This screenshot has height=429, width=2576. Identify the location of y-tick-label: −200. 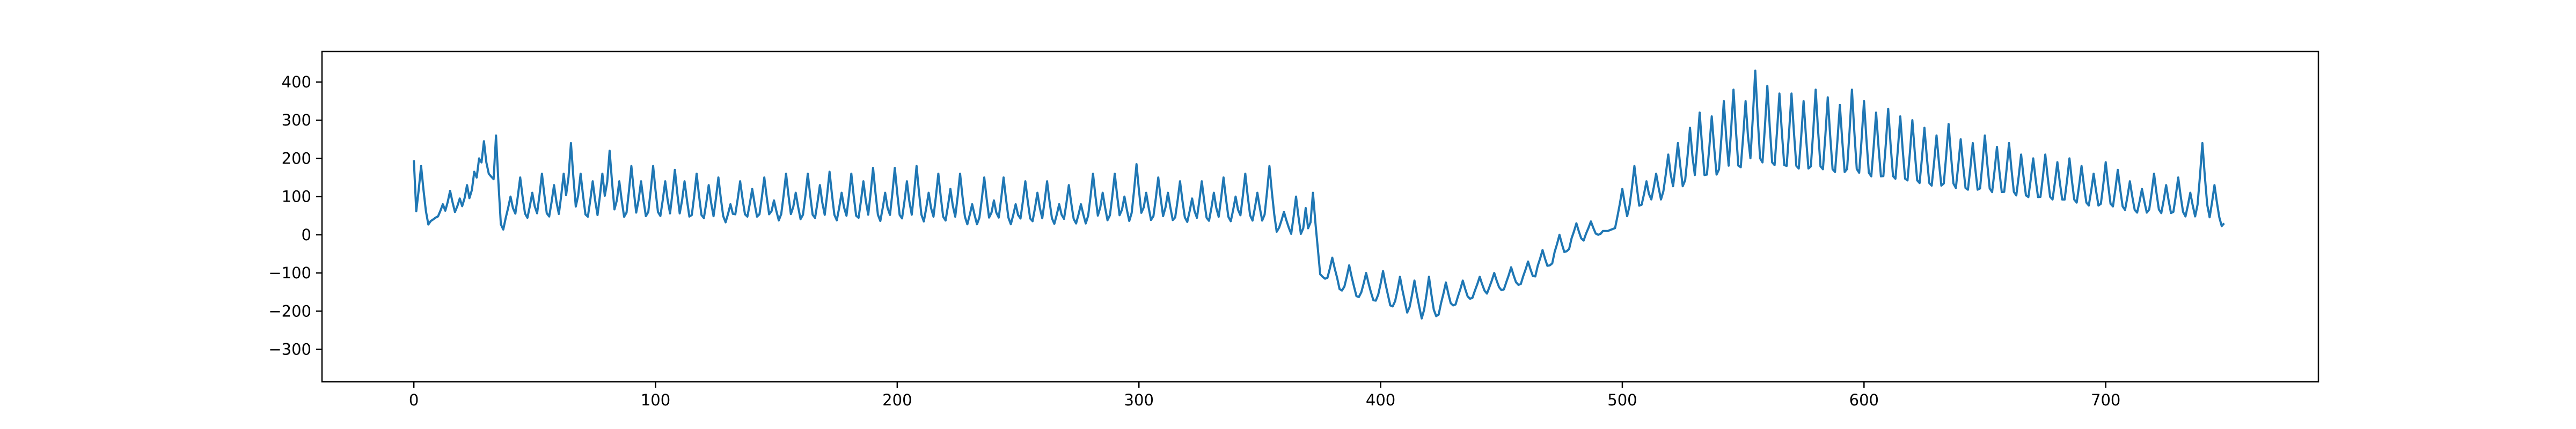
(289, 311).